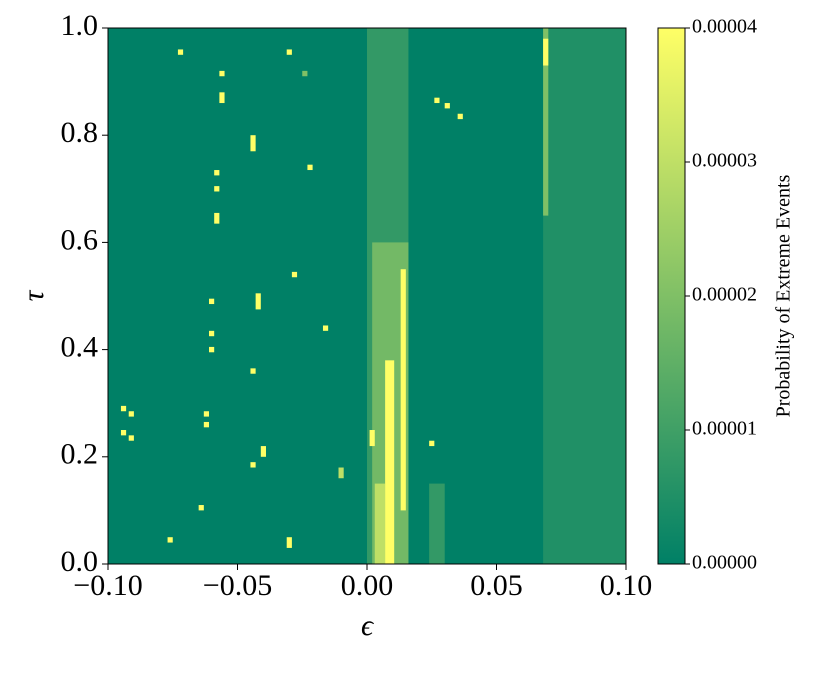 Image resolution: width=830 pixels, height=680 pixels. Describe the element at coordinates (784, 295) in the screenshot. I see `colorbar-label: Probability of Extreme Events` at that location.